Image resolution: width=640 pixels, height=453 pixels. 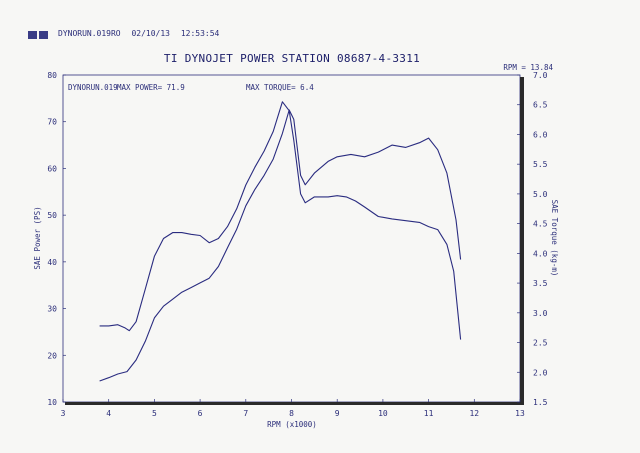 What do you see at coordinates (429, 413) in the screenshot?
I see `x-tick-label: 11` at bounding box center [429, 413].